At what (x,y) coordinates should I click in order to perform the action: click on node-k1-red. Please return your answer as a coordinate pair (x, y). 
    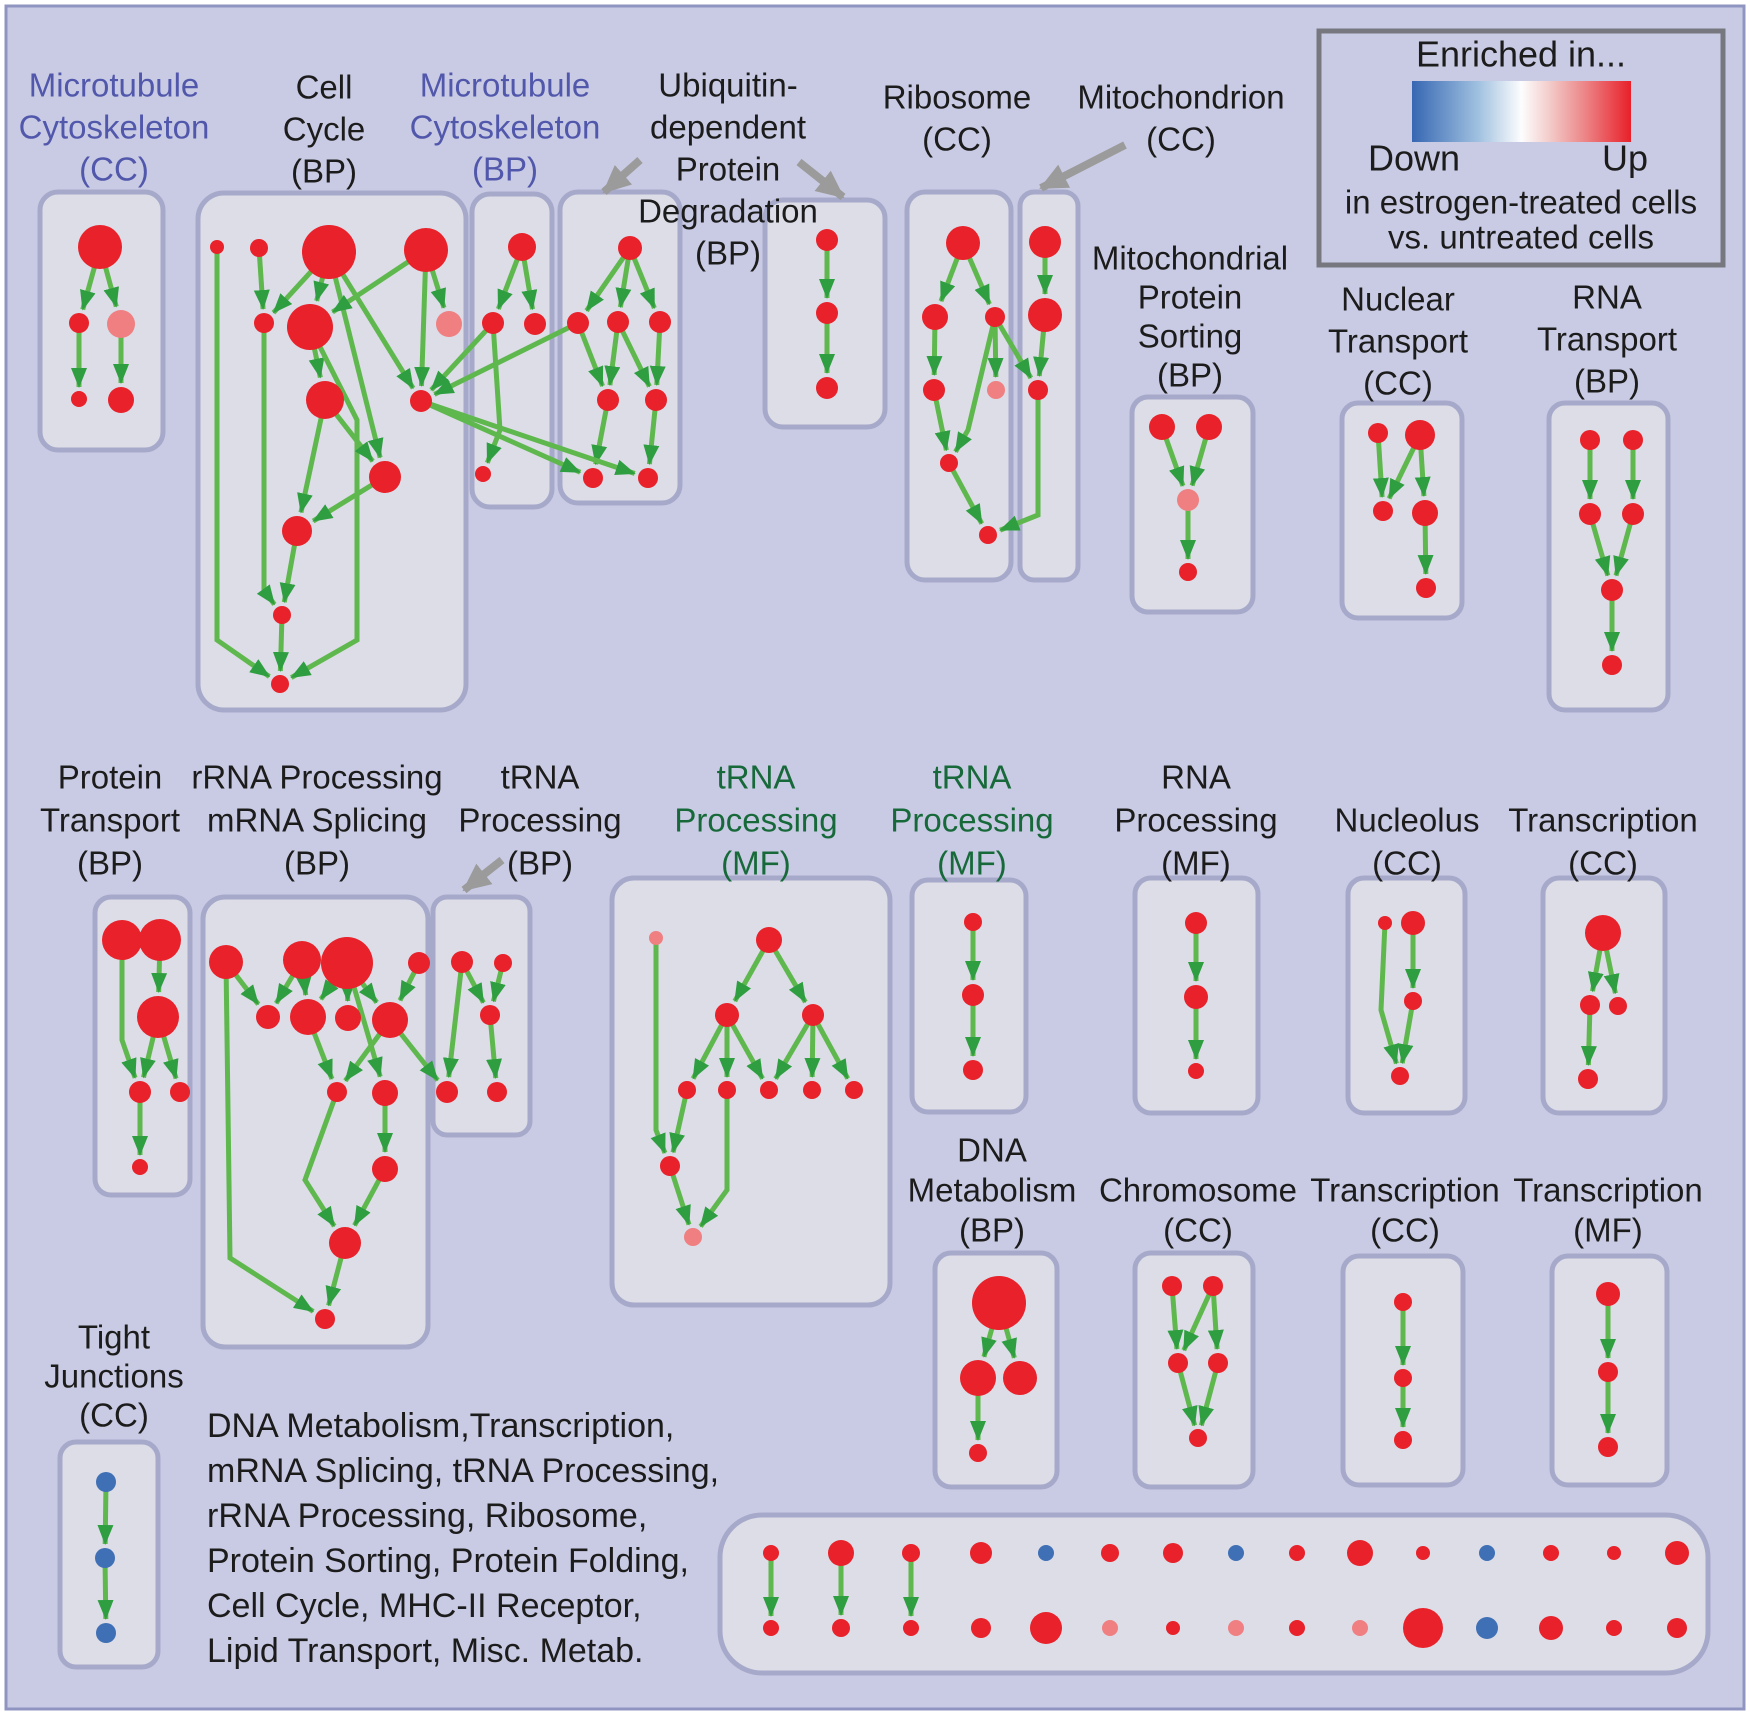
    Looking at the image, I should click on (1172, 1286).